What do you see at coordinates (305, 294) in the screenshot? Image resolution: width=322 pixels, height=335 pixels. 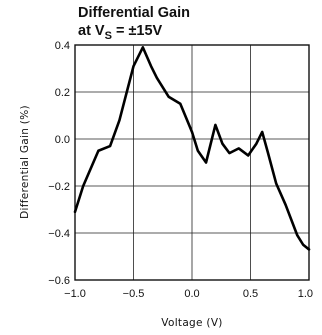 I see `x-tick-label: 1.0` at bounding box center [305, 294].